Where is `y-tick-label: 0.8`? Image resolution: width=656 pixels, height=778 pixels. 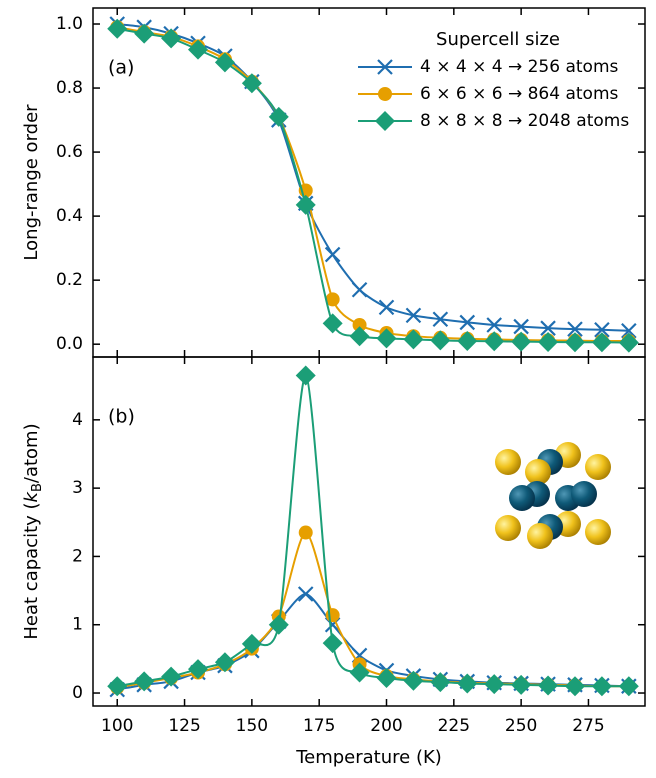
y-tick-label: 0.8 is located at coordinates (69, 88).